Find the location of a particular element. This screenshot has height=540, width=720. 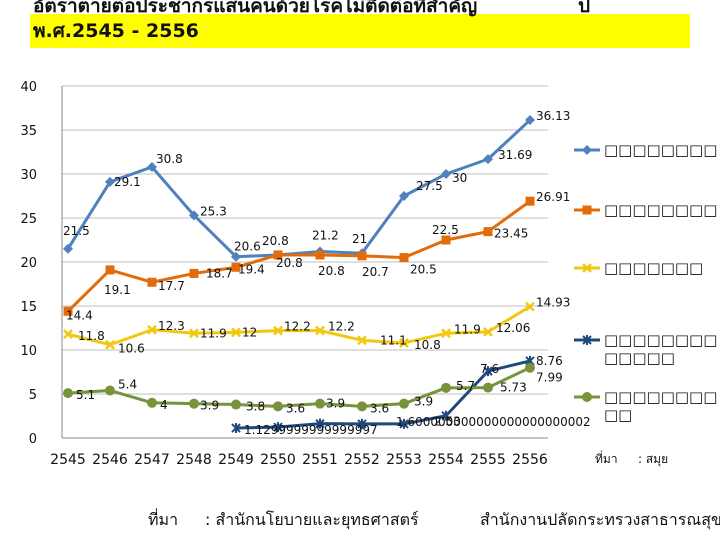

data-label: 17.7 is located at coordinates (171, 286).